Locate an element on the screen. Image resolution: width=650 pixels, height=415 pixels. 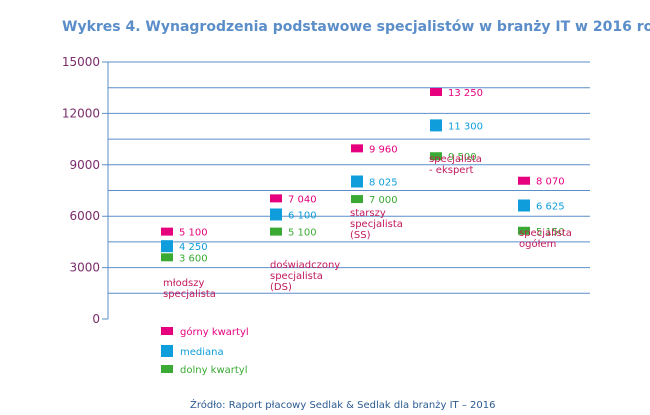
lower-quartile-value-label: 5 150 is located at coordinates (550, 232).